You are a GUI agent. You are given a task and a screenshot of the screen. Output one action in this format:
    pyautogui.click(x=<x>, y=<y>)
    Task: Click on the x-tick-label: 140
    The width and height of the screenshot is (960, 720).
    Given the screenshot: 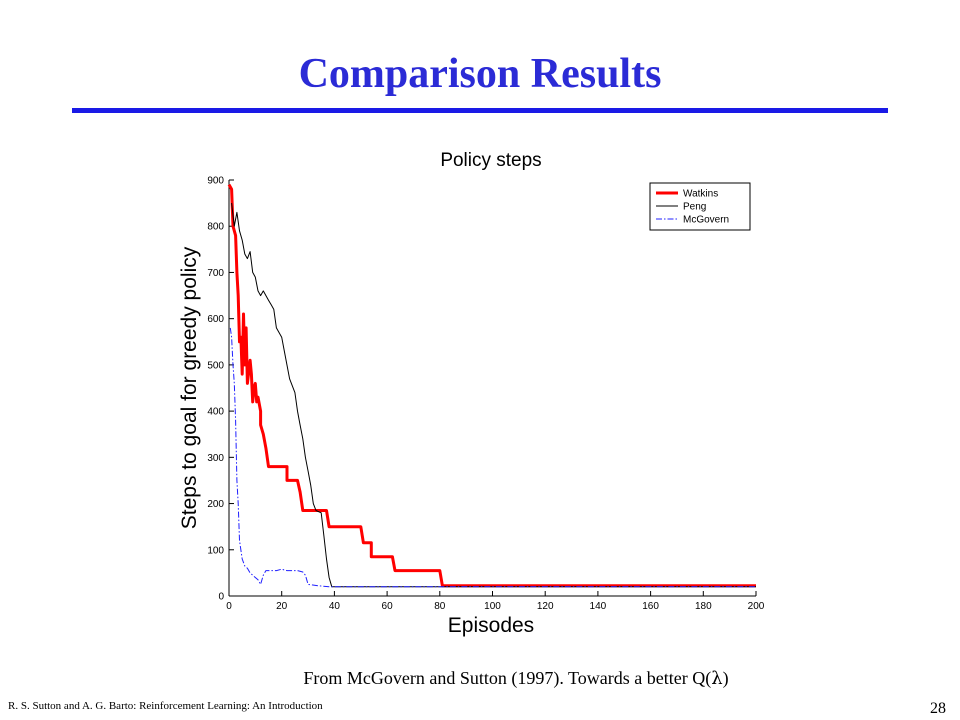 What is the action you would take?
    pyautogui.click(x=598, y=606)
    